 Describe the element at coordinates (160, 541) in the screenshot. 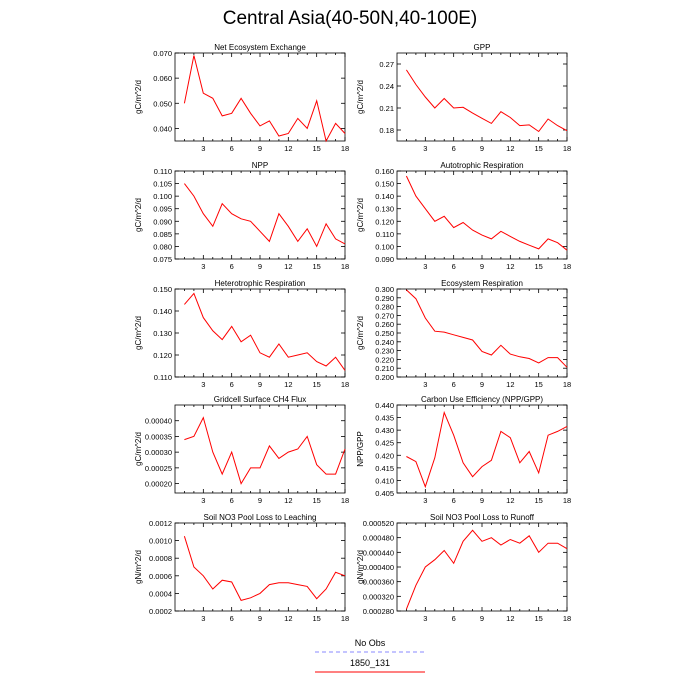

I see `y-tick-label: 0.0010` at that location.